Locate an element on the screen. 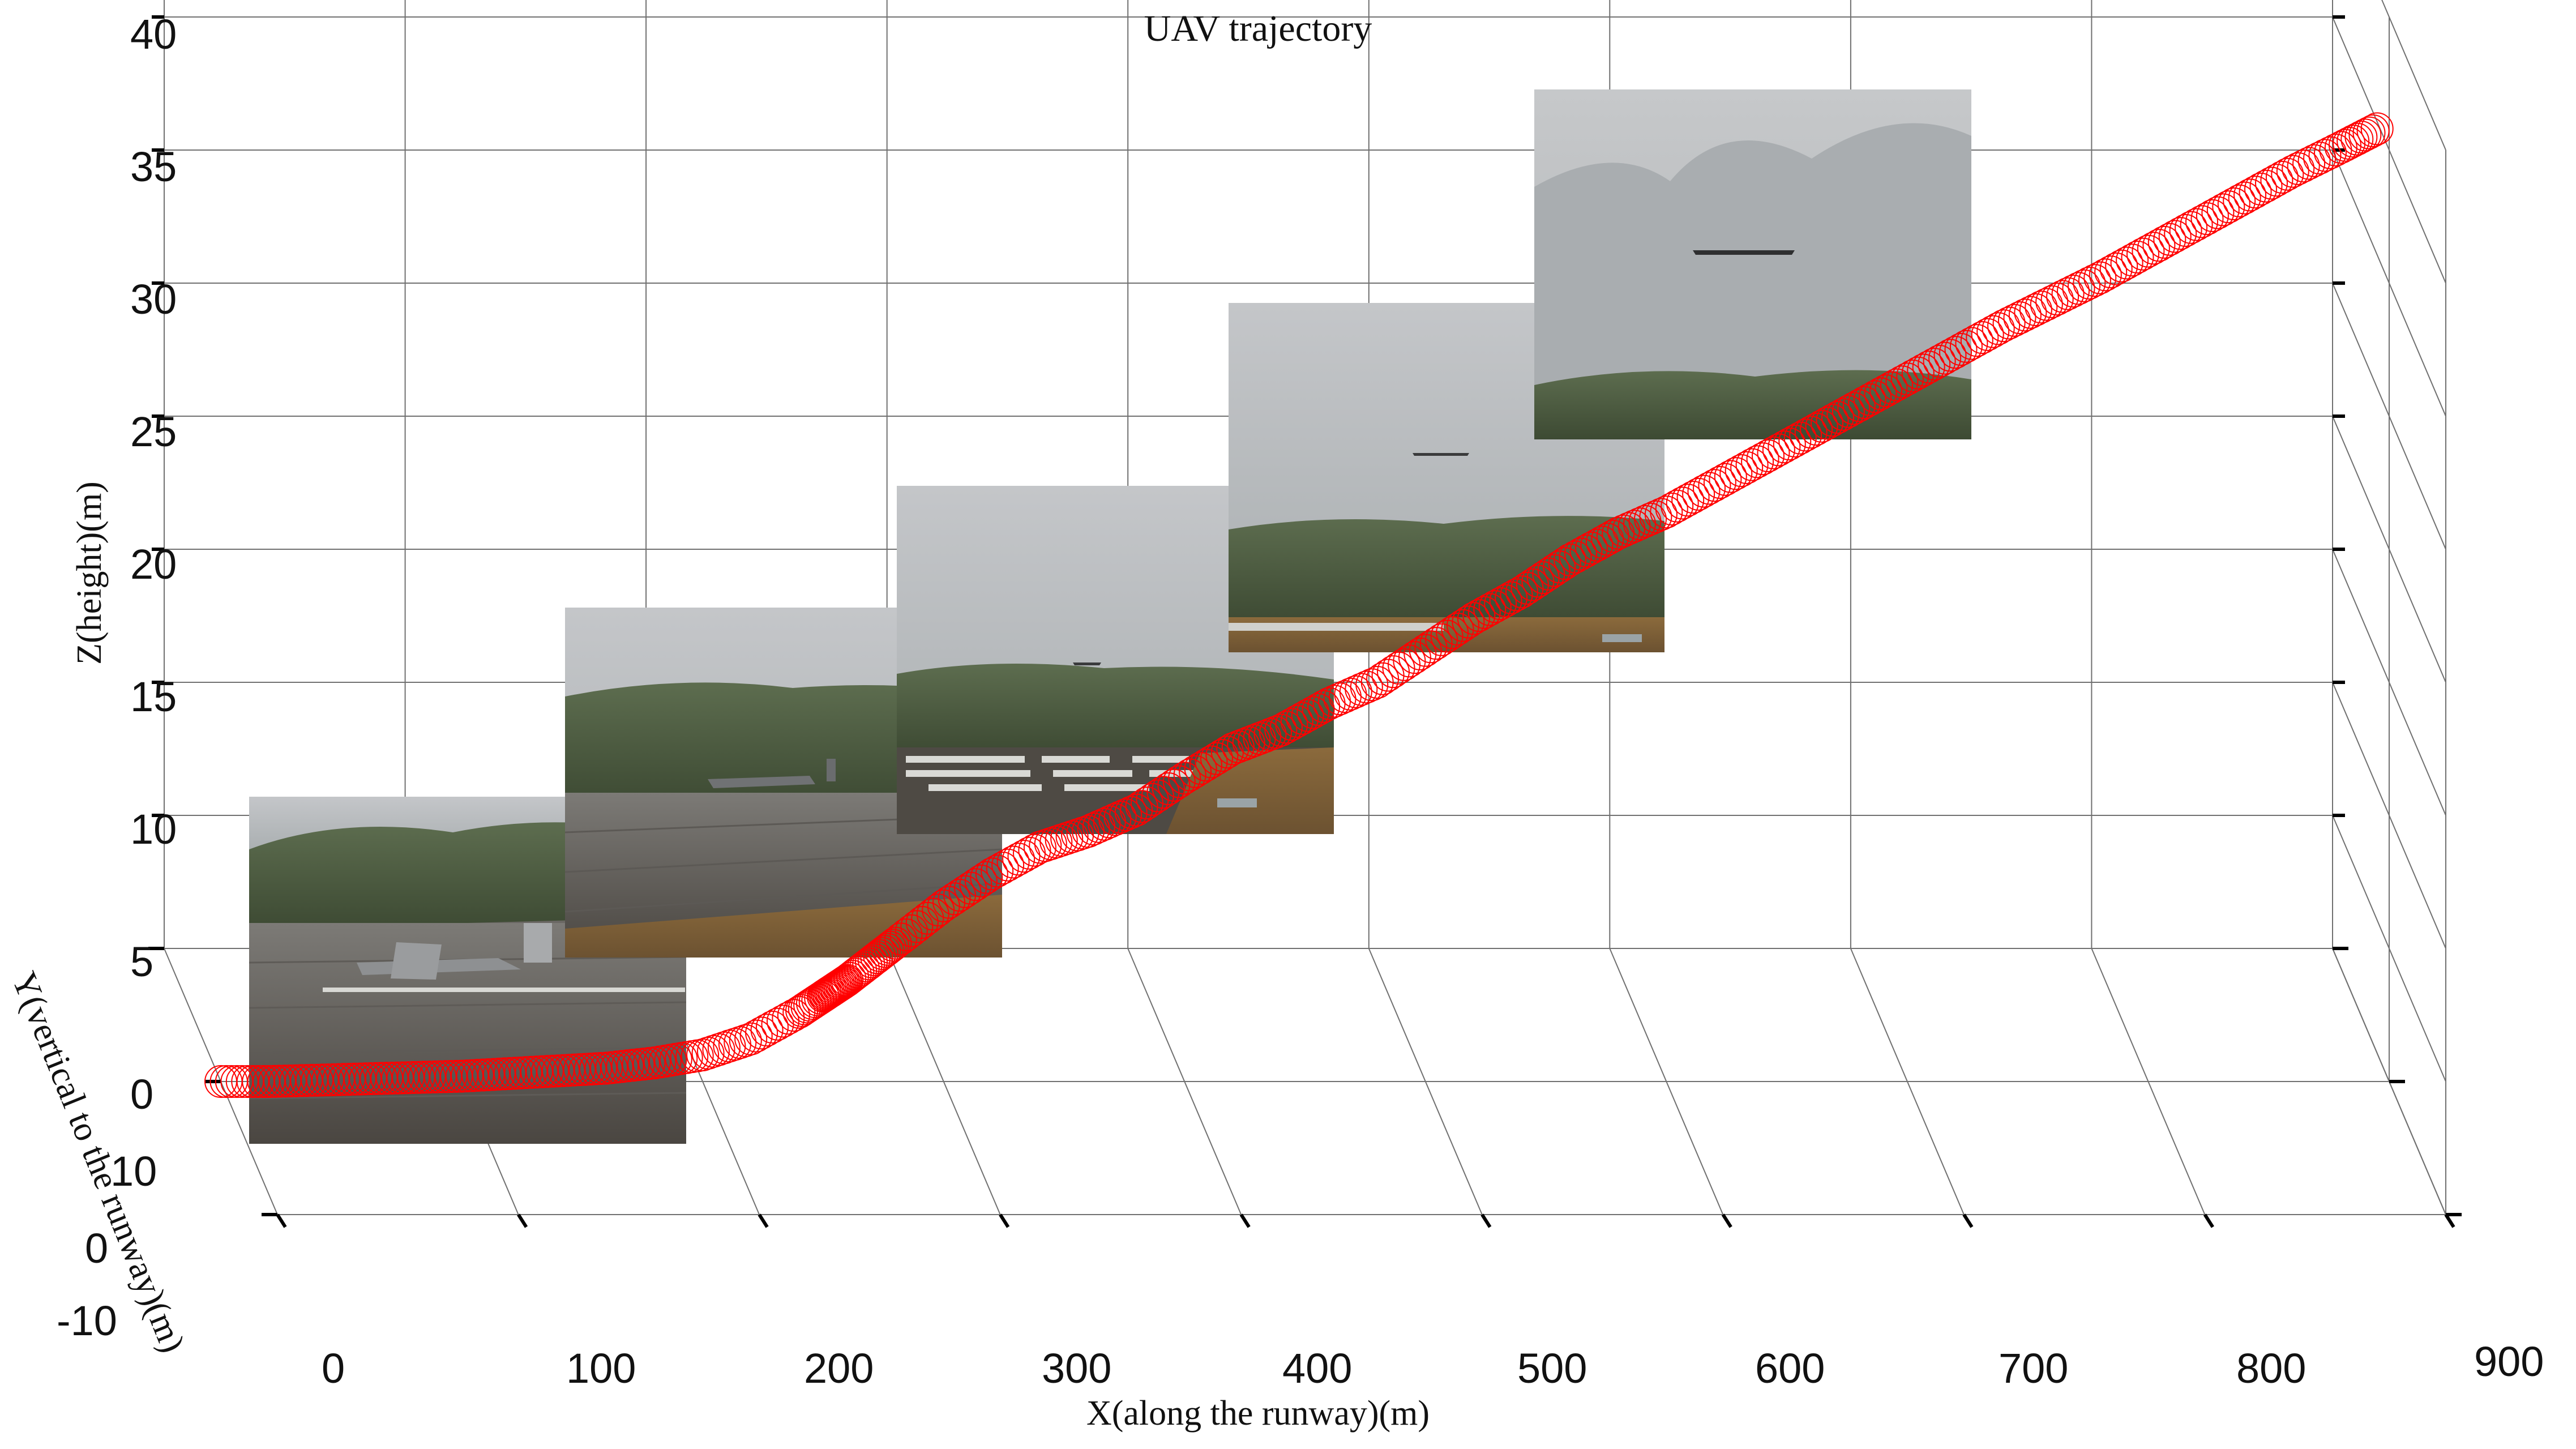 This screenshot has height=1449, width=2576. y-axis-tick-labels: 10 0 -10 is located at coordinates (107, 1246).